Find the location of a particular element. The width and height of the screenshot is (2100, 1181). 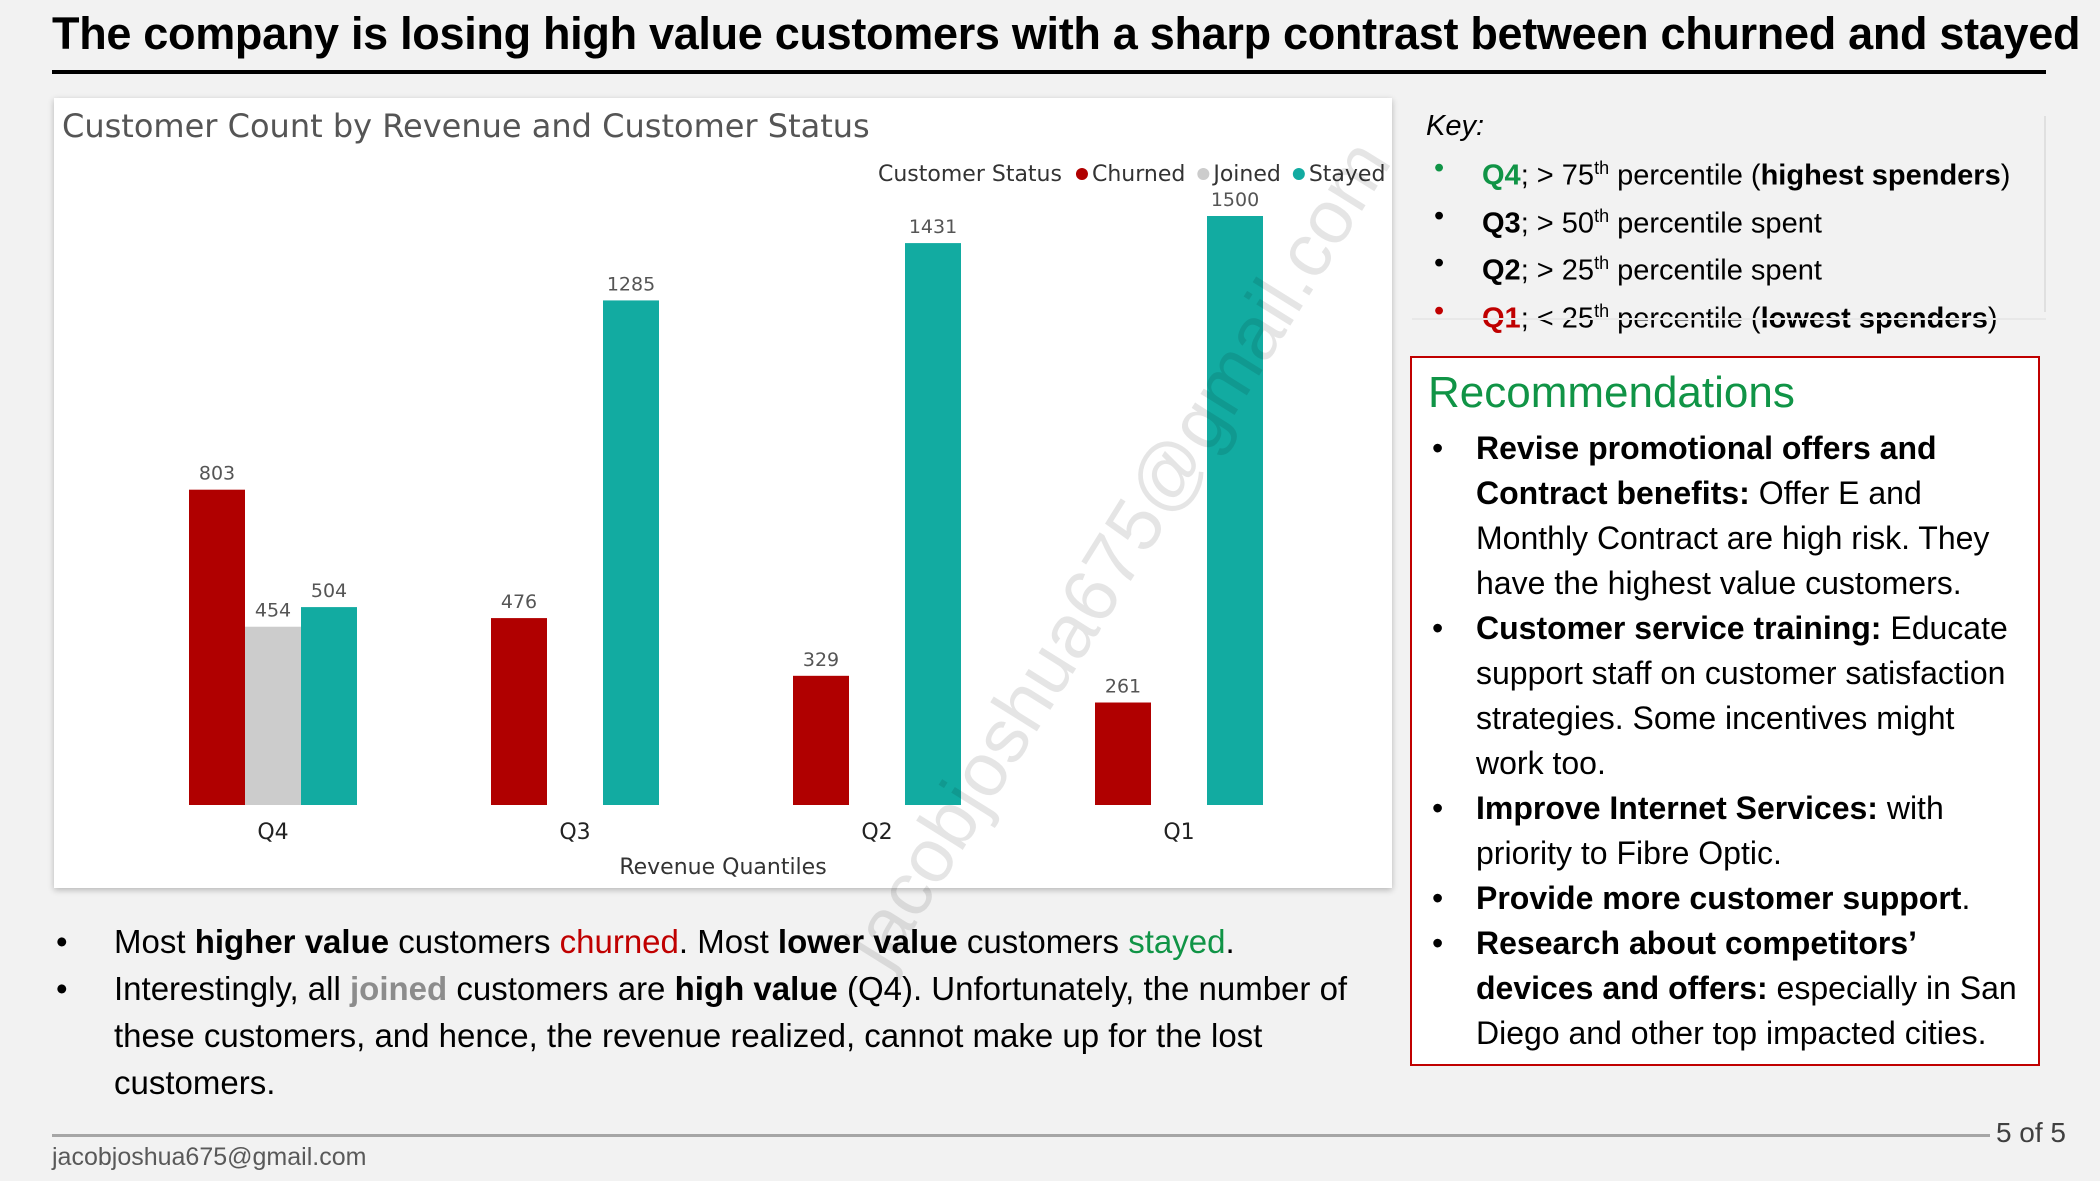

insight-text: . Most is located at coordinates (728, 941).